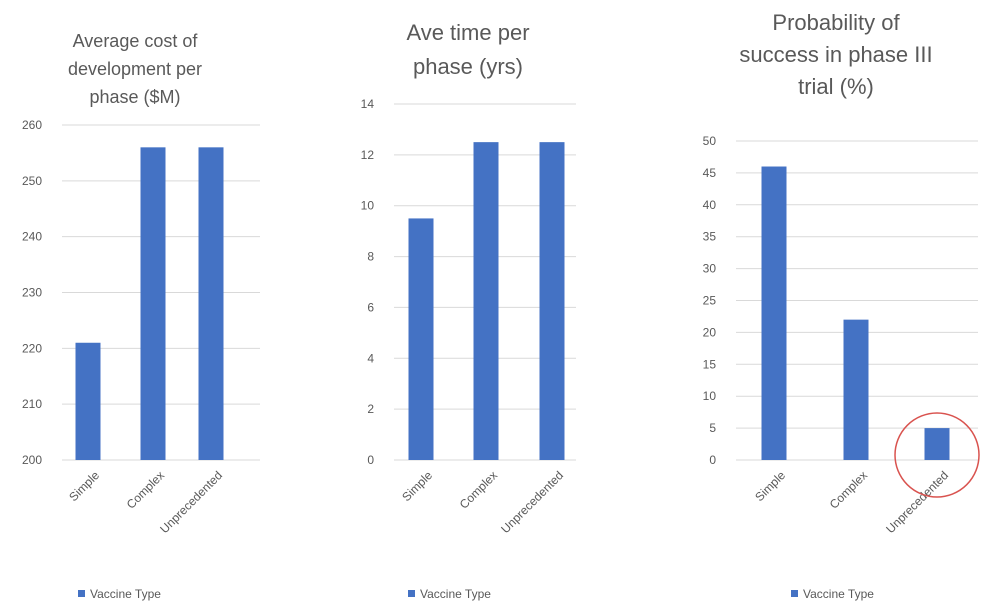  I want to click on chart-2-ytick-label: 10, so click(710, 396).